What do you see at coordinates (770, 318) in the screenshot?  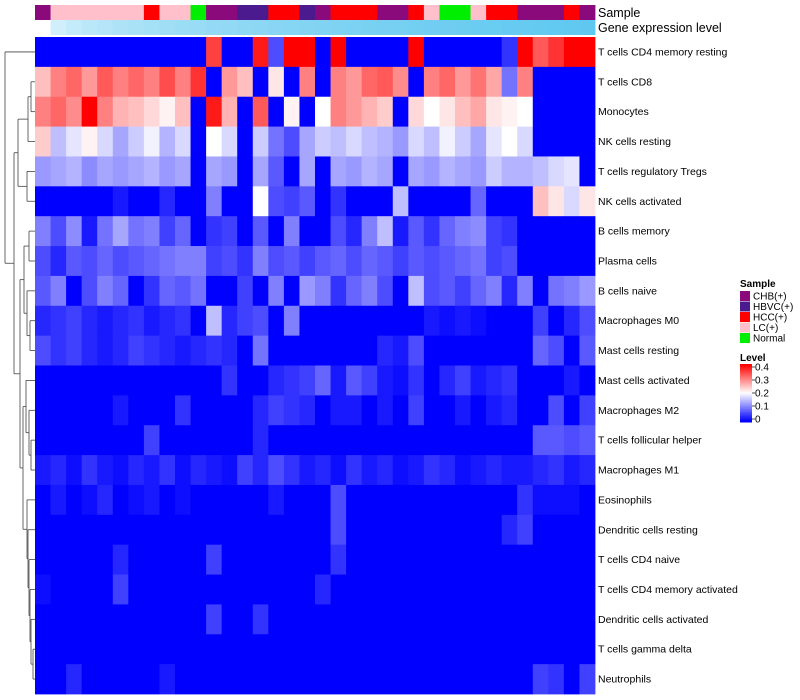 I see `legend-label: HCC(+)` at bounding box center [770, 318].